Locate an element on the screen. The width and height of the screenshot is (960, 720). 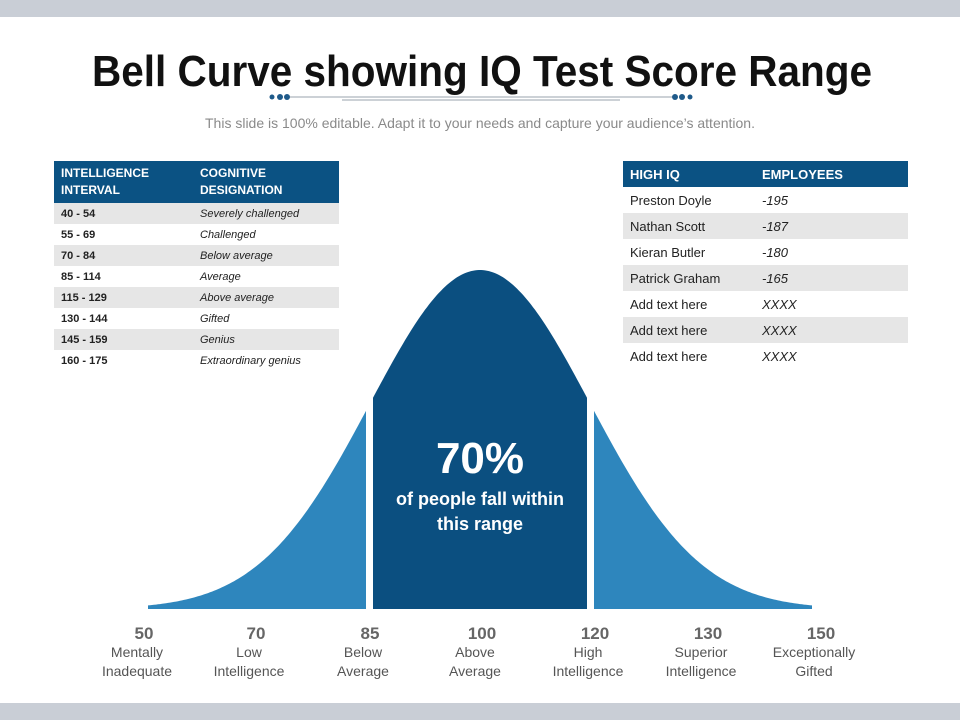
column-header-line: DESIGNATION is located at coordinates (241, 190).